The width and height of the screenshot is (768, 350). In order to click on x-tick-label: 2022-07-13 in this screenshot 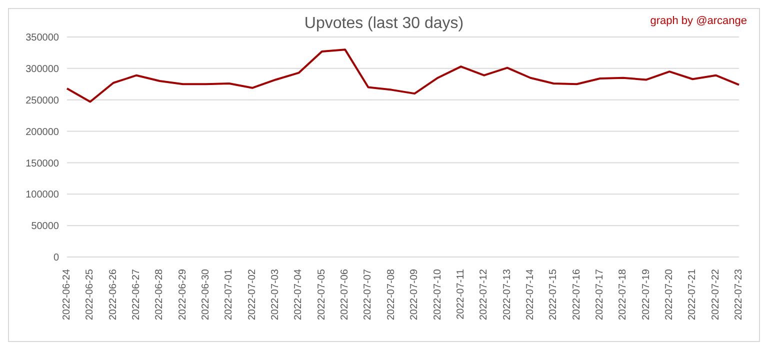, I will do `click(507, 294)`.